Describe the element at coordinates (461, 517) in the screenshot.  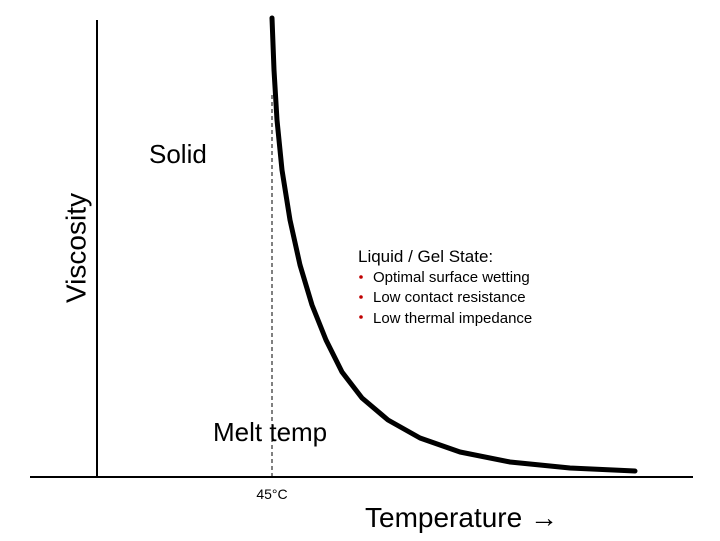
I see `x-axis-label: Temperature →` at that location.